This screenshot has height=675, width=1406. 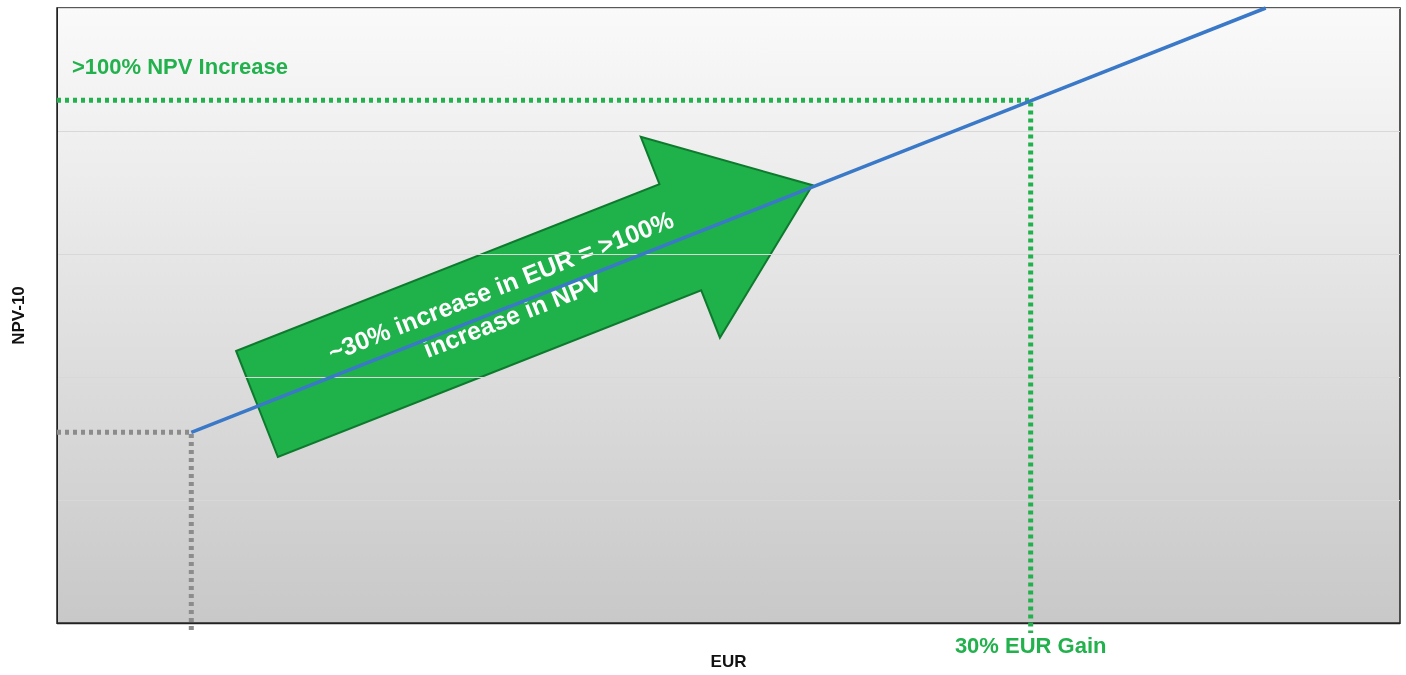 I want to click on y-axis-title: NPV-10, so click(x=18, y=315).